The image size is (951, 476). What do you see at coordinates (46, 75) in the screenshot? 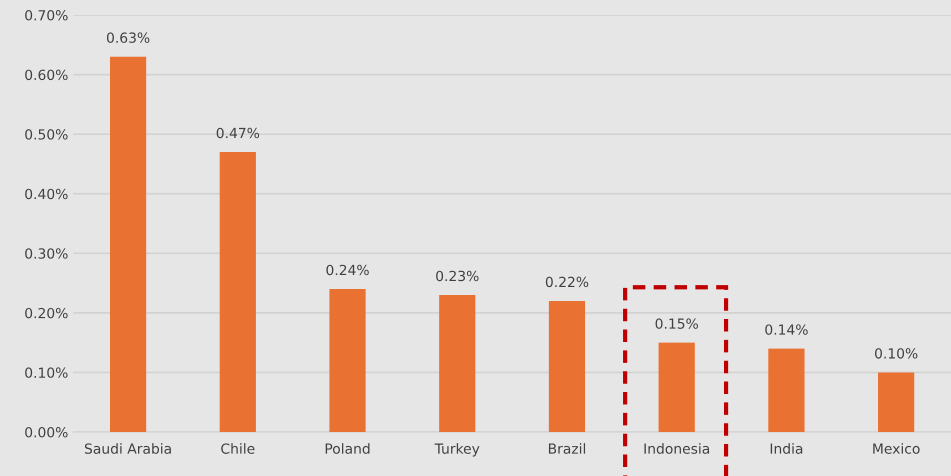
I see `y-tick-label: 0.60%` at bounding box center [46, 75].